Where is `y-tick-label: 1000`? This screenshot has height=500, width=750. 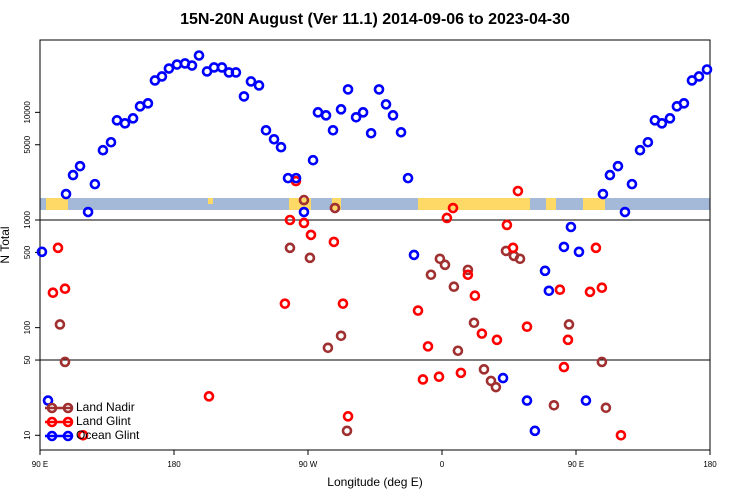
y-tick-label: 1000 is located at coordinates (27, 220).